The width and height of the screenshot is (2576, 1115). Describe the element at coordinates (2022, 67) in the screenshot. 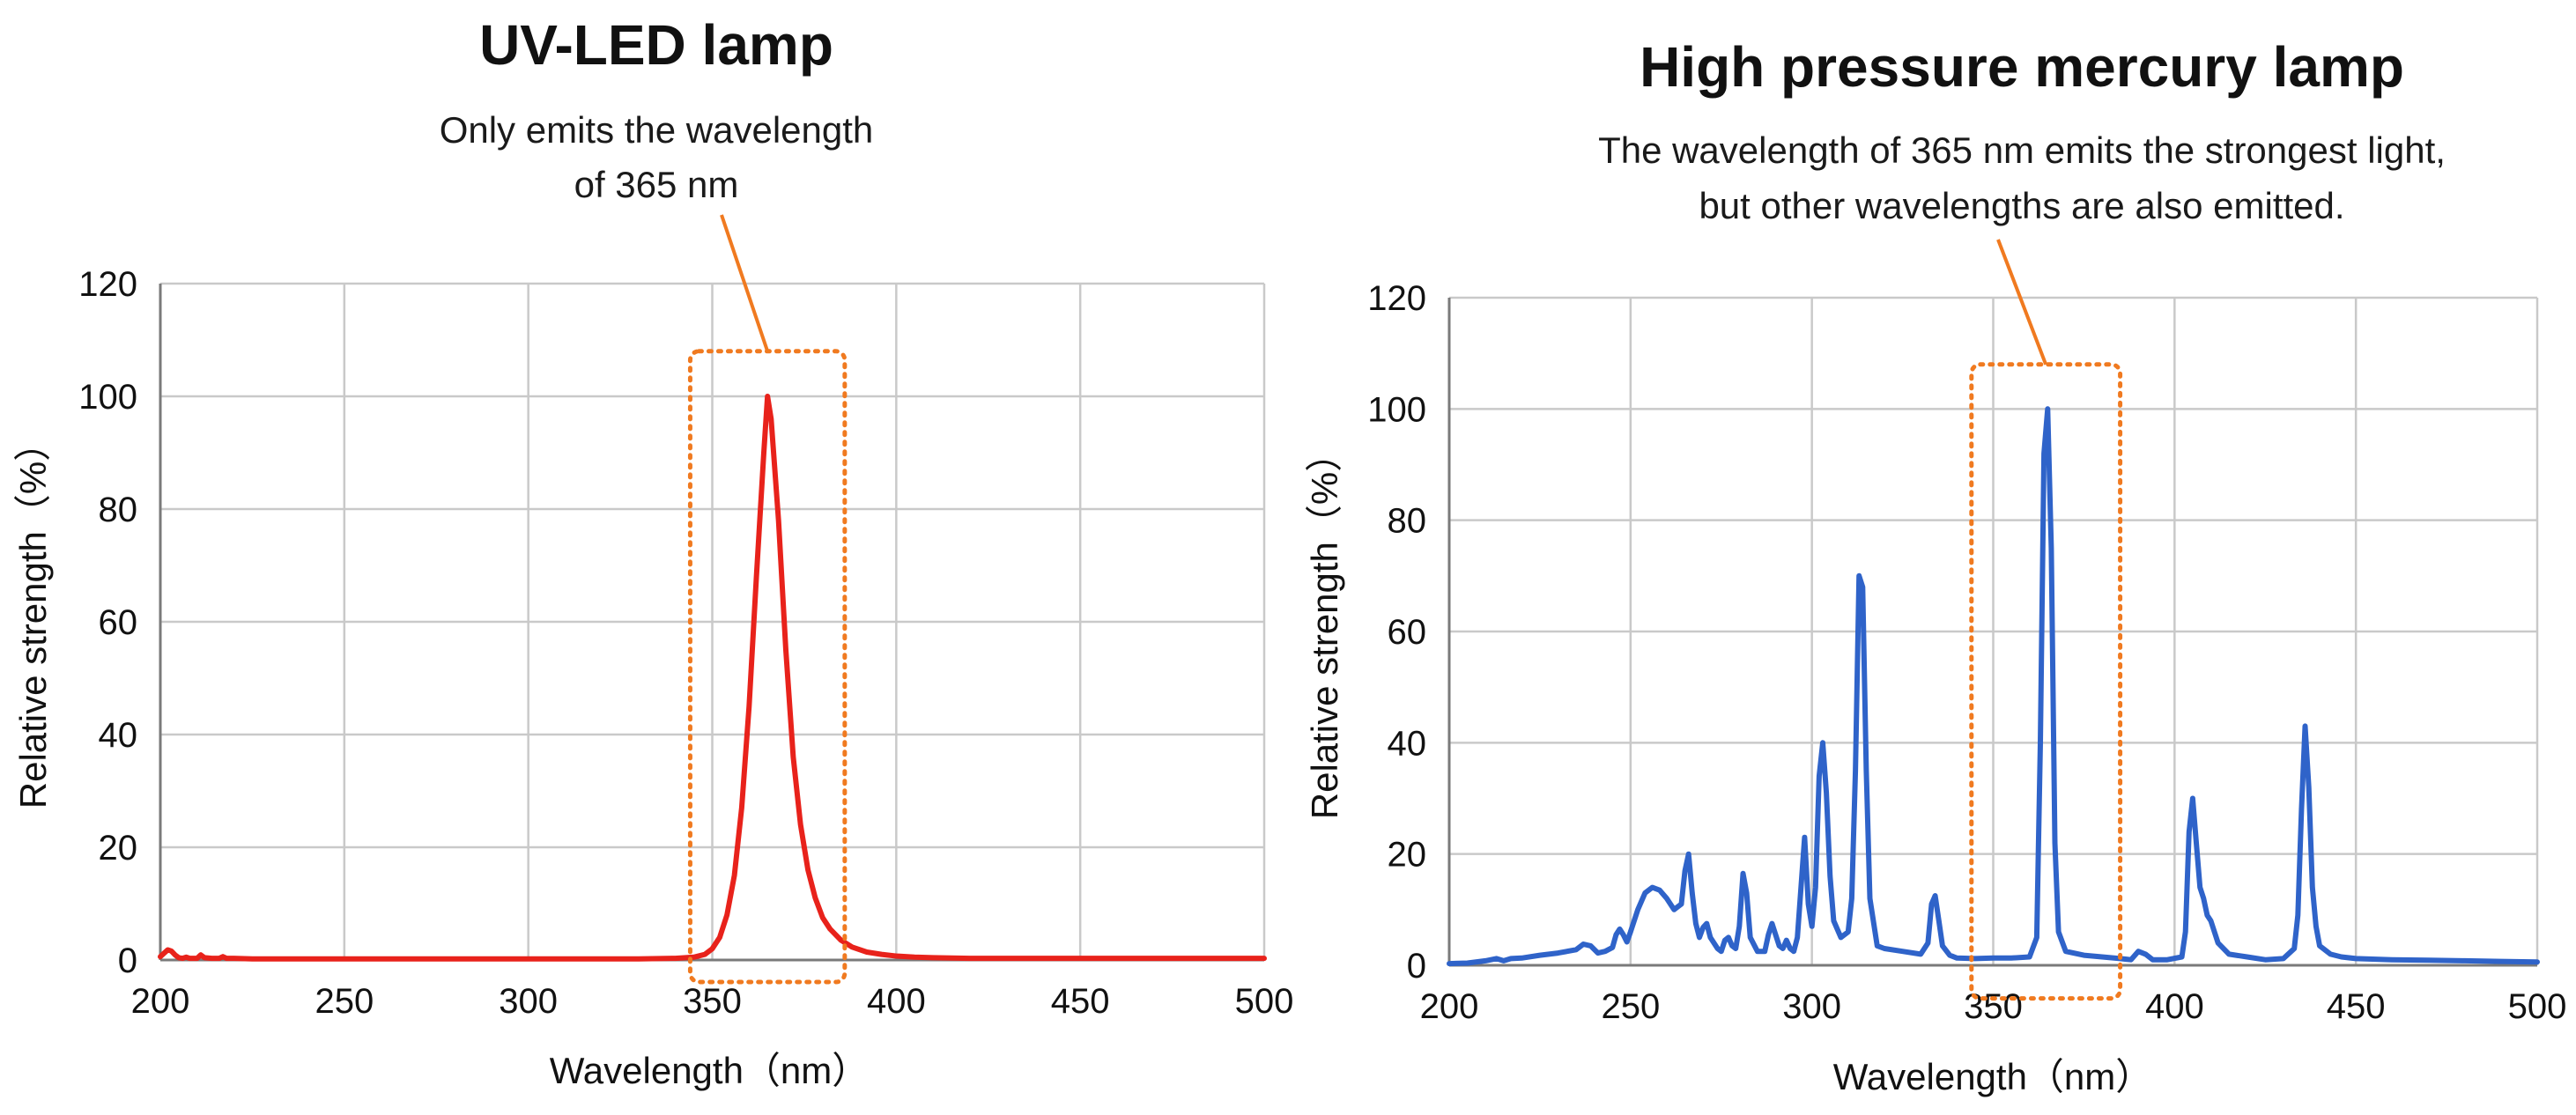

I see `chart-title: High pressure mercury lamp` at that location.